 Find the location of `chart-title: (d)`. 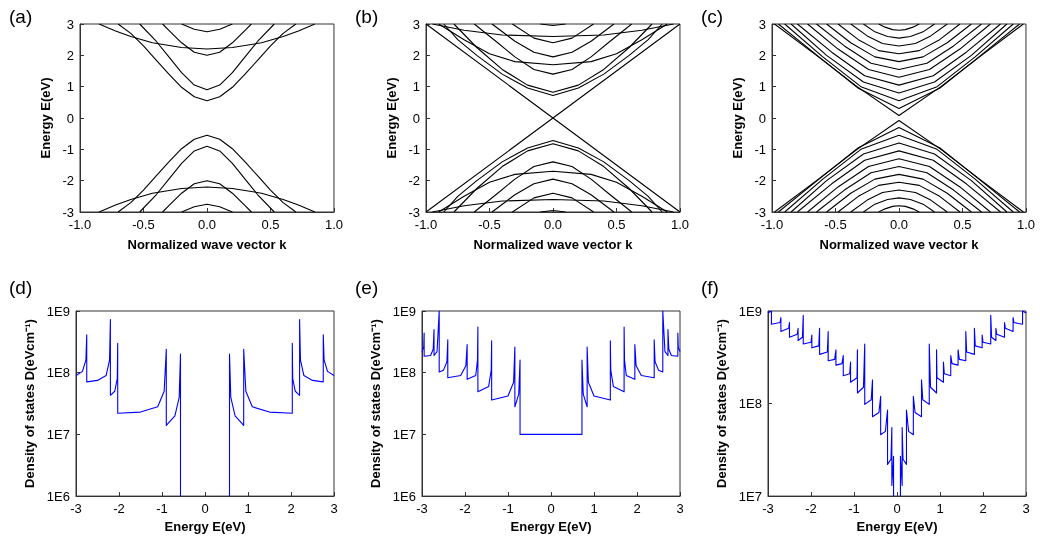

chart-title: (d) is located at coordinates (21, 287).